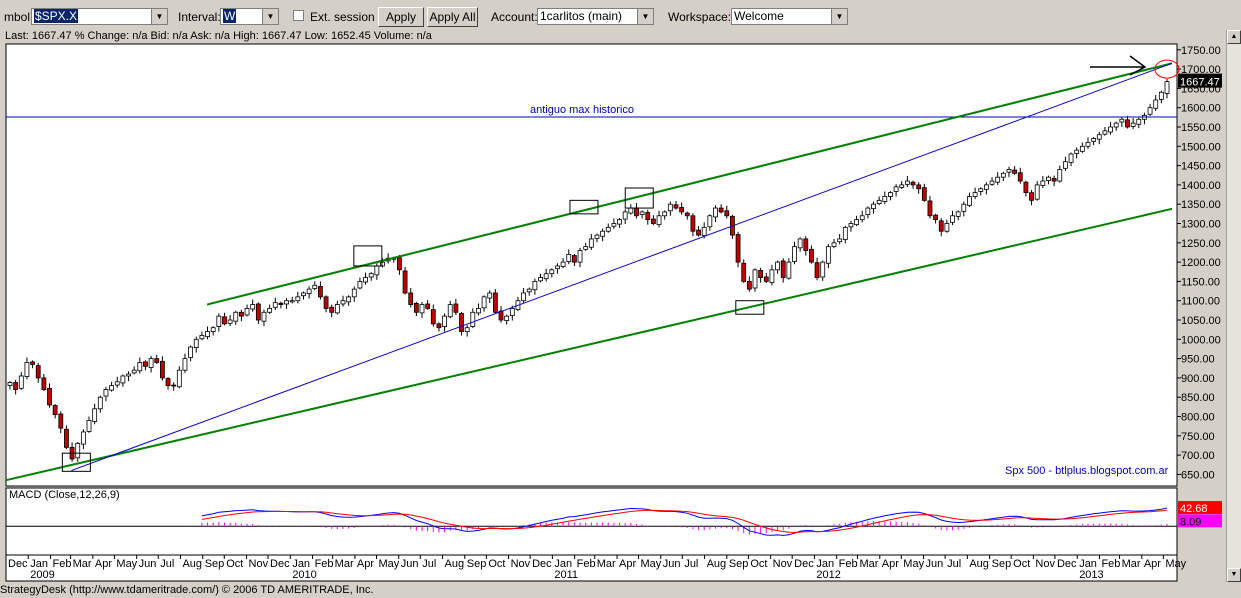  I want to click on apply-all-button: Apply All, so click(452, 17).